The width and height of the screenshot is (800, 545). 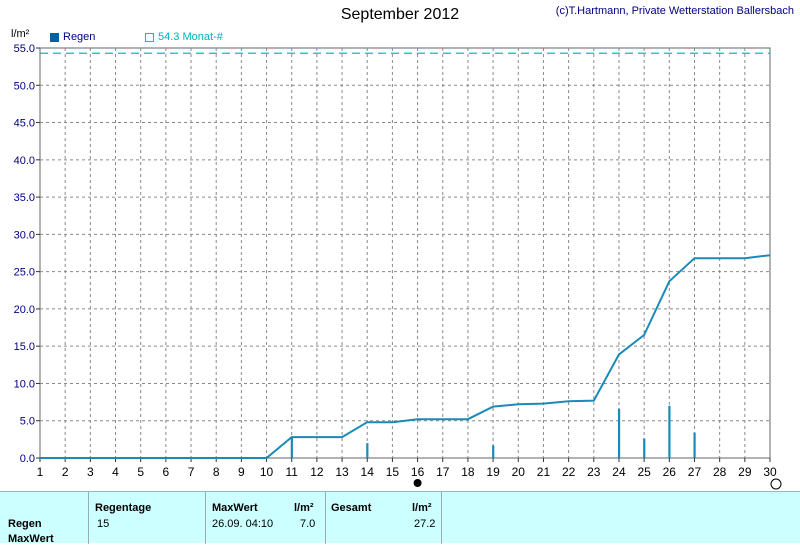 I want to click on x-tick-label: 19, so click(x=493, y=472).